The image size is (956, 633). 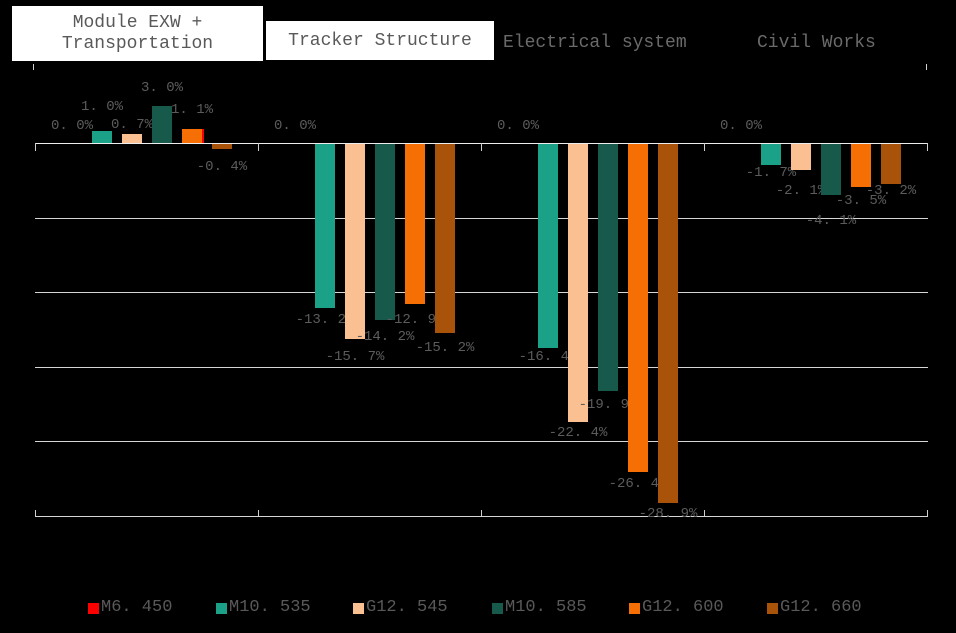 What do you see at coordinates (801, 157) in the screenshot?
I see `bar-G12545-g3` at bounding box center [801, 157].